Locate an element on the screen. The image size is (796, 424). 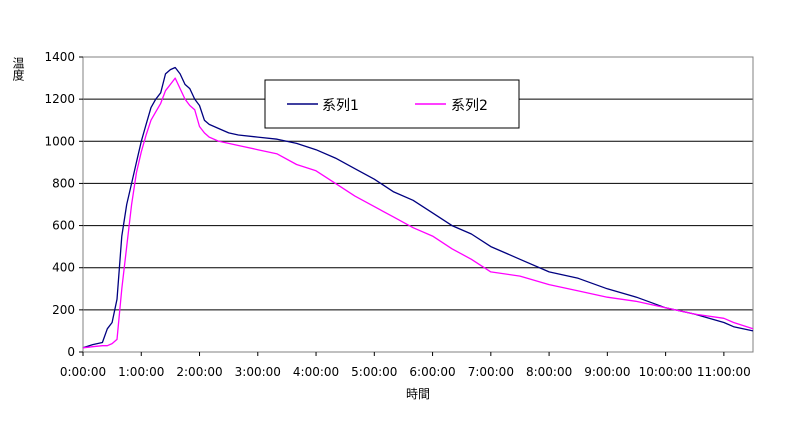
x-tick-label: 10:00:00 is located at coordinates (666, 372).